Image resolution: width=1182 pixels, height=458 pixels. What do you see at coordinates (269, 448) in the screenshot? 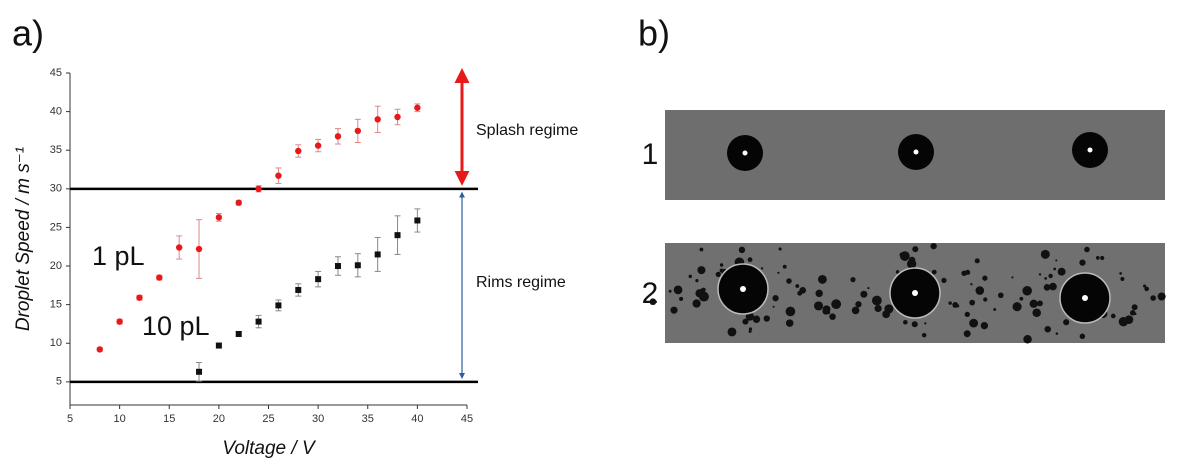
I see `x-axis-title: Voltage / V` at bounding box center [269, 448].